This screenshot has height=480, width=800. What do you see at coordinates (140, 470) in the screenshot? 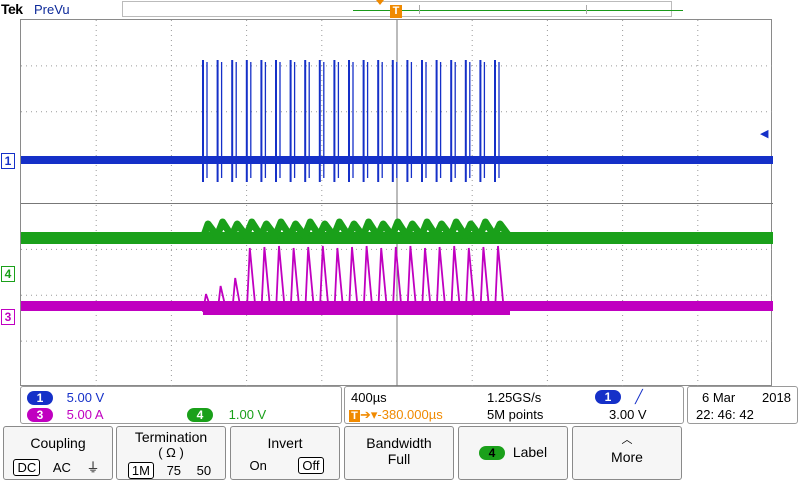
I see `termination-option-1m: 1M` at bounding box center [140, 470].